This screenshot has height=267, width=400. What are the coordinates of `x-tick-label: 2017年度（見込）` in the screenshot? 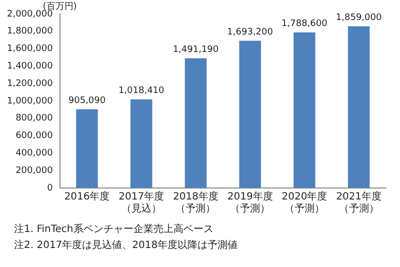 It's located at (141, 202).